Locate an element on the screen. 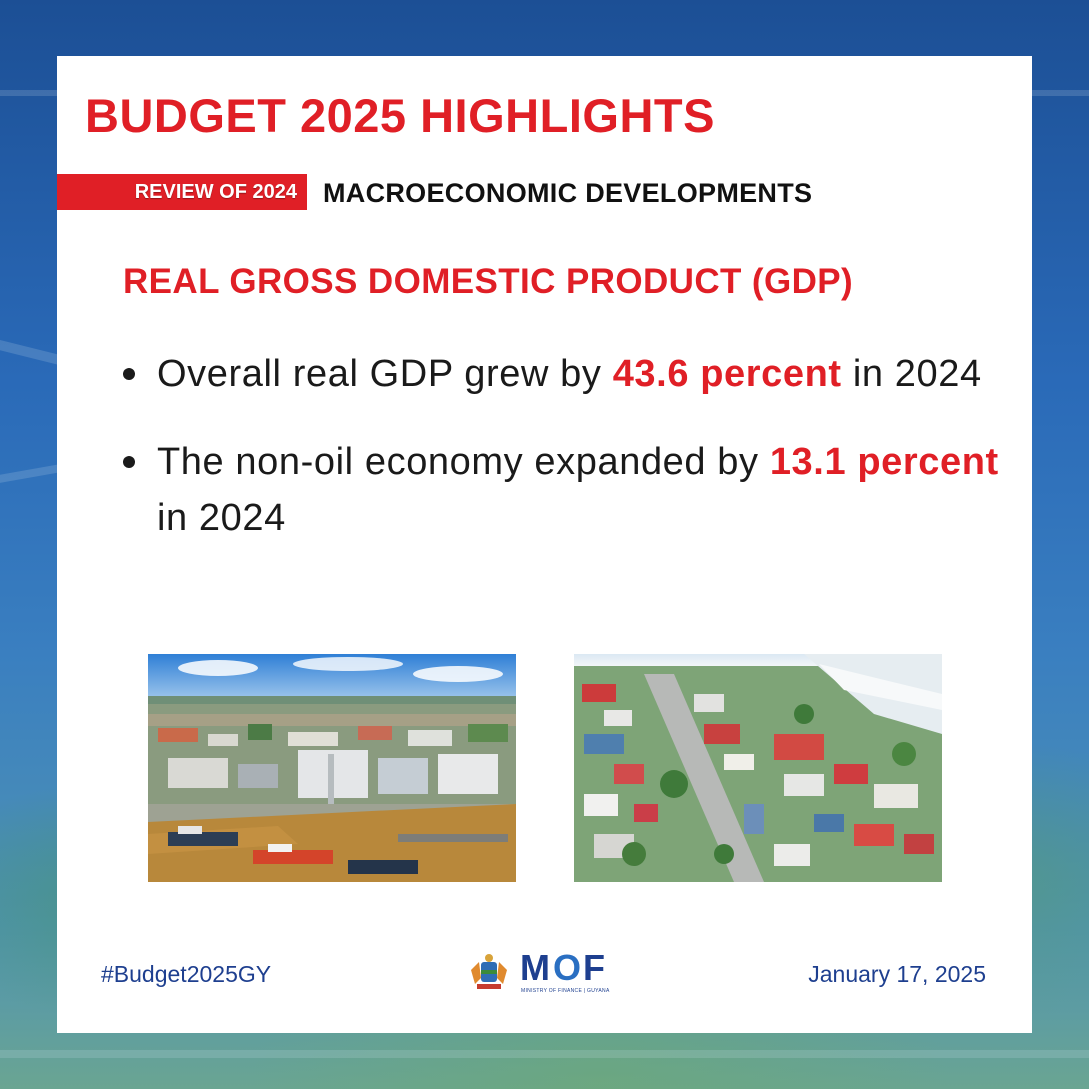  page-title: BUDGET 2025 HIGHLIGHTS is located at coordinates (400, 115).